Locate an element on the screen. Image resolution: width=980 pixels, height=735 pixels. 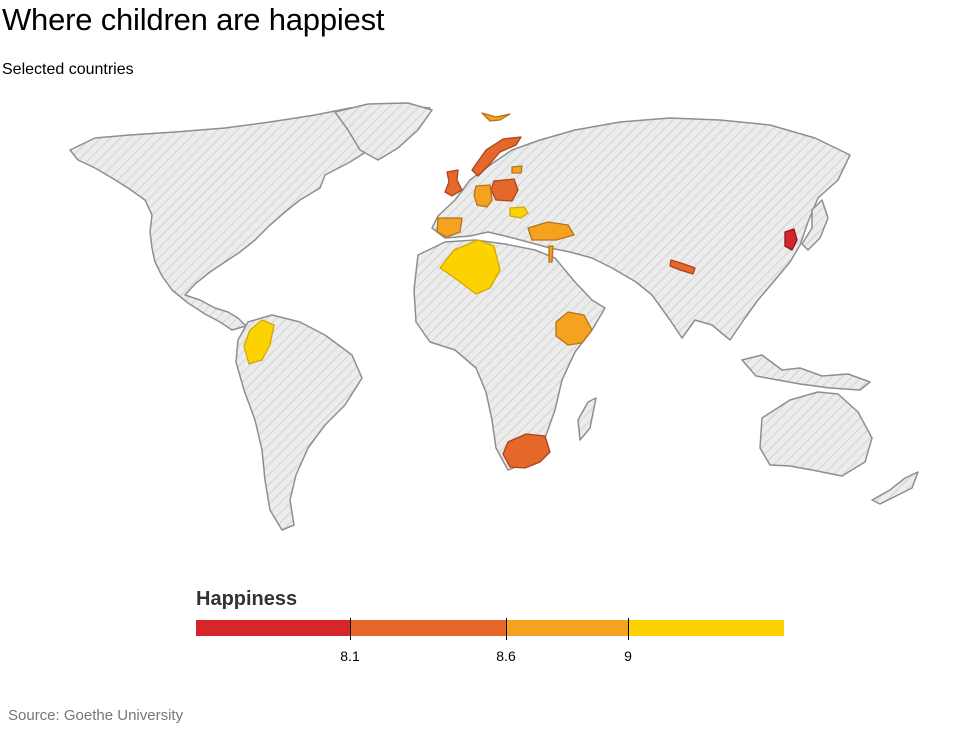
source-note: Source: Goethe University is located at coordinates (96, 715).